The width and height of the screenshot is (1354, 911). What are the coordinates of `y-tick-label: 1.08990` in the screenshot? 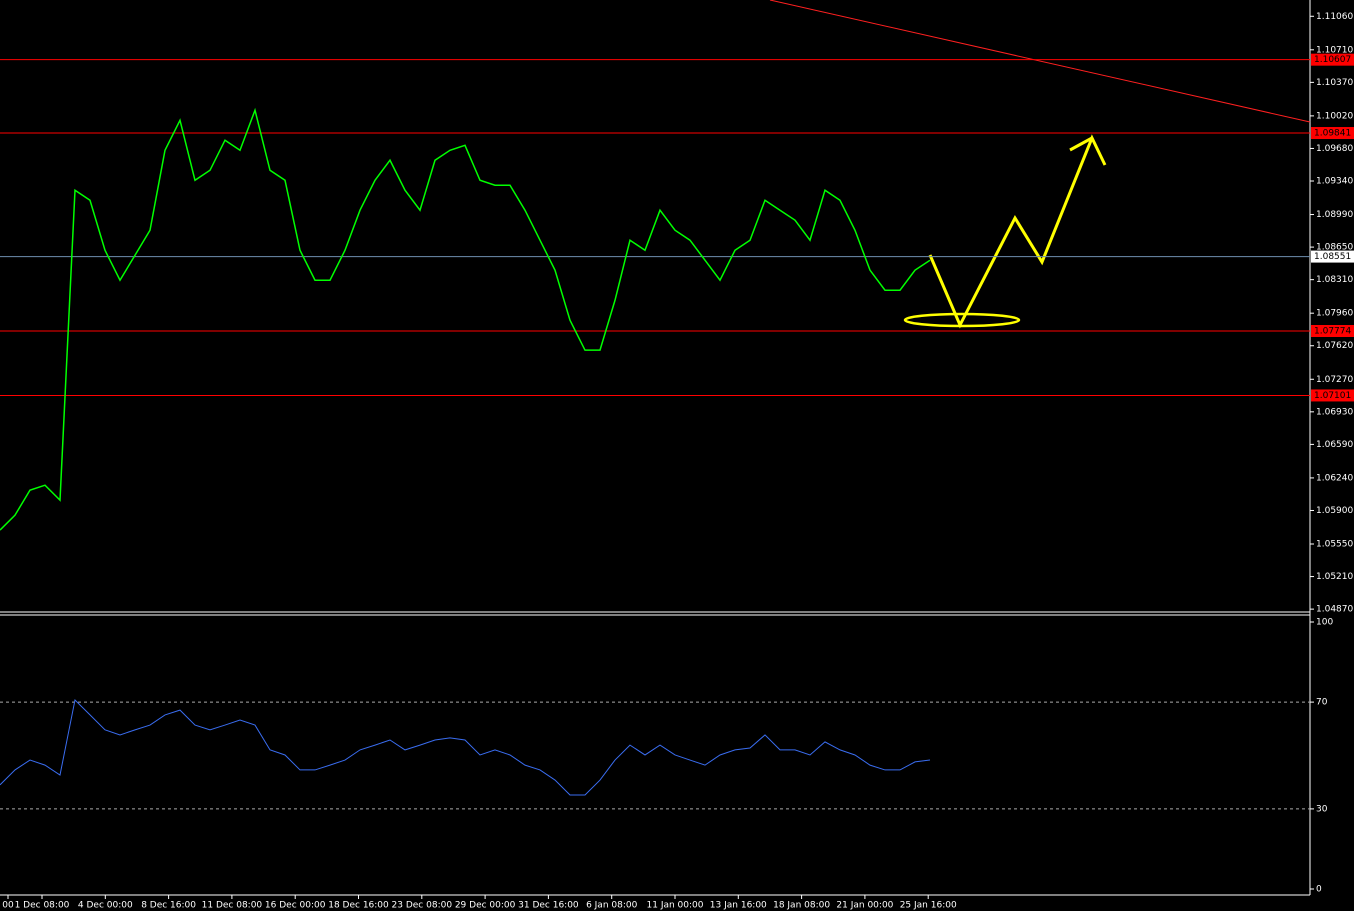 It's located at (1334, 215).